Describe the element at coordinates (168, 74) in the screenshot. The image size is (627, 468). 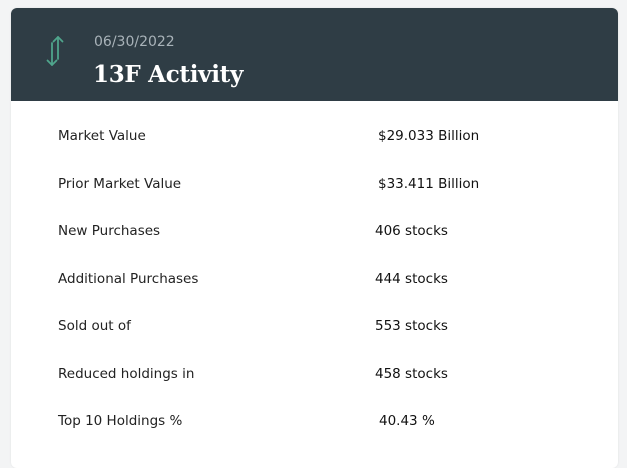
I see `card-title: 13F Activity` at that location.